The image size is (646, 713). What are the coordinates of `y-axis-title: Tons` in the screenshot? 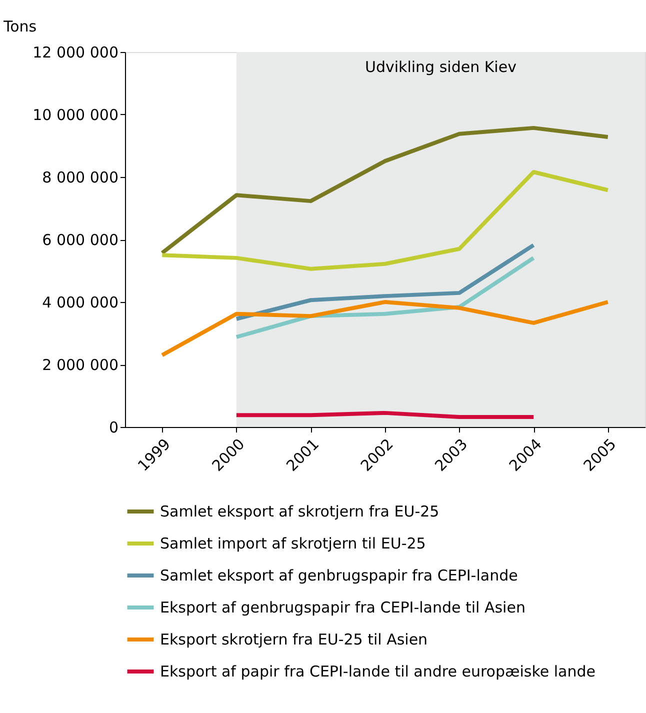 It's located at (19, 27).